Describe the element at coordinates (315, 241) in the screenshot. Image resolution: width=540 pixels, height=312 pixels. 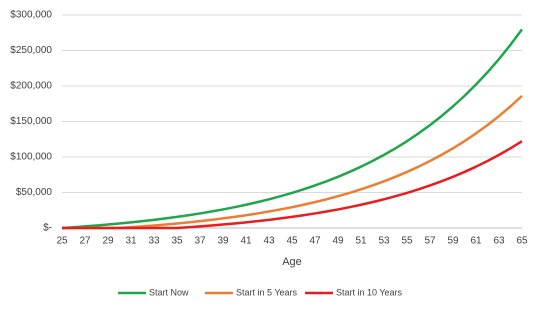
I see `x-tick-label: 47` at that location.